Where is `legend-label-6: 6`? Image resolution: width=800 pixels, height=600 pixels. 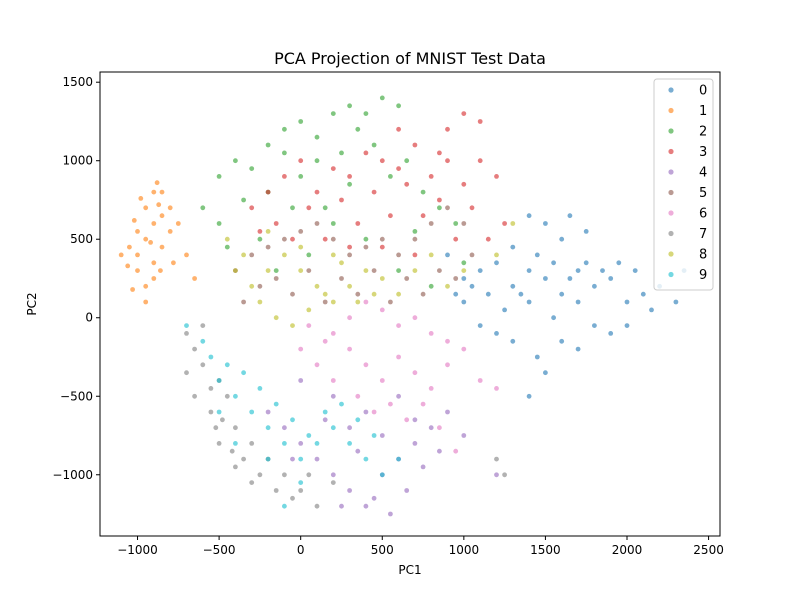 legend-label-6: 6 is located at coordinates (703, 214).